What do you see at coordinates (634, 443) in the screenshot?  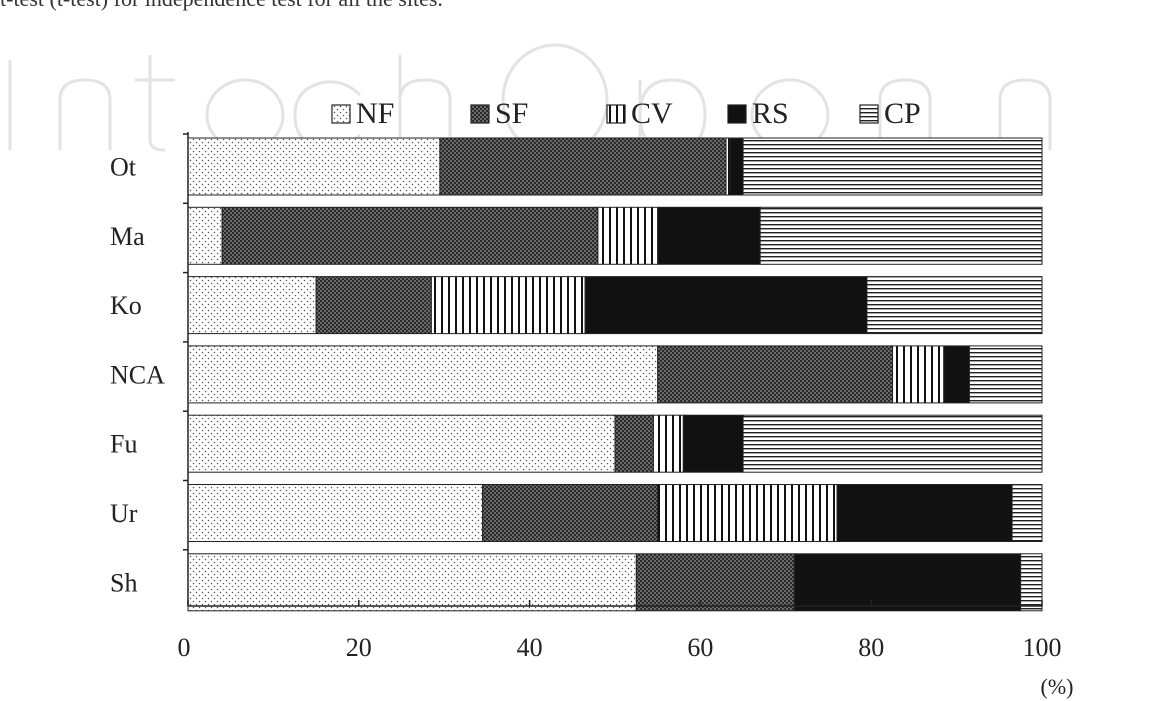 I see `bar-fu-sf` at bounding box center [634, 443].